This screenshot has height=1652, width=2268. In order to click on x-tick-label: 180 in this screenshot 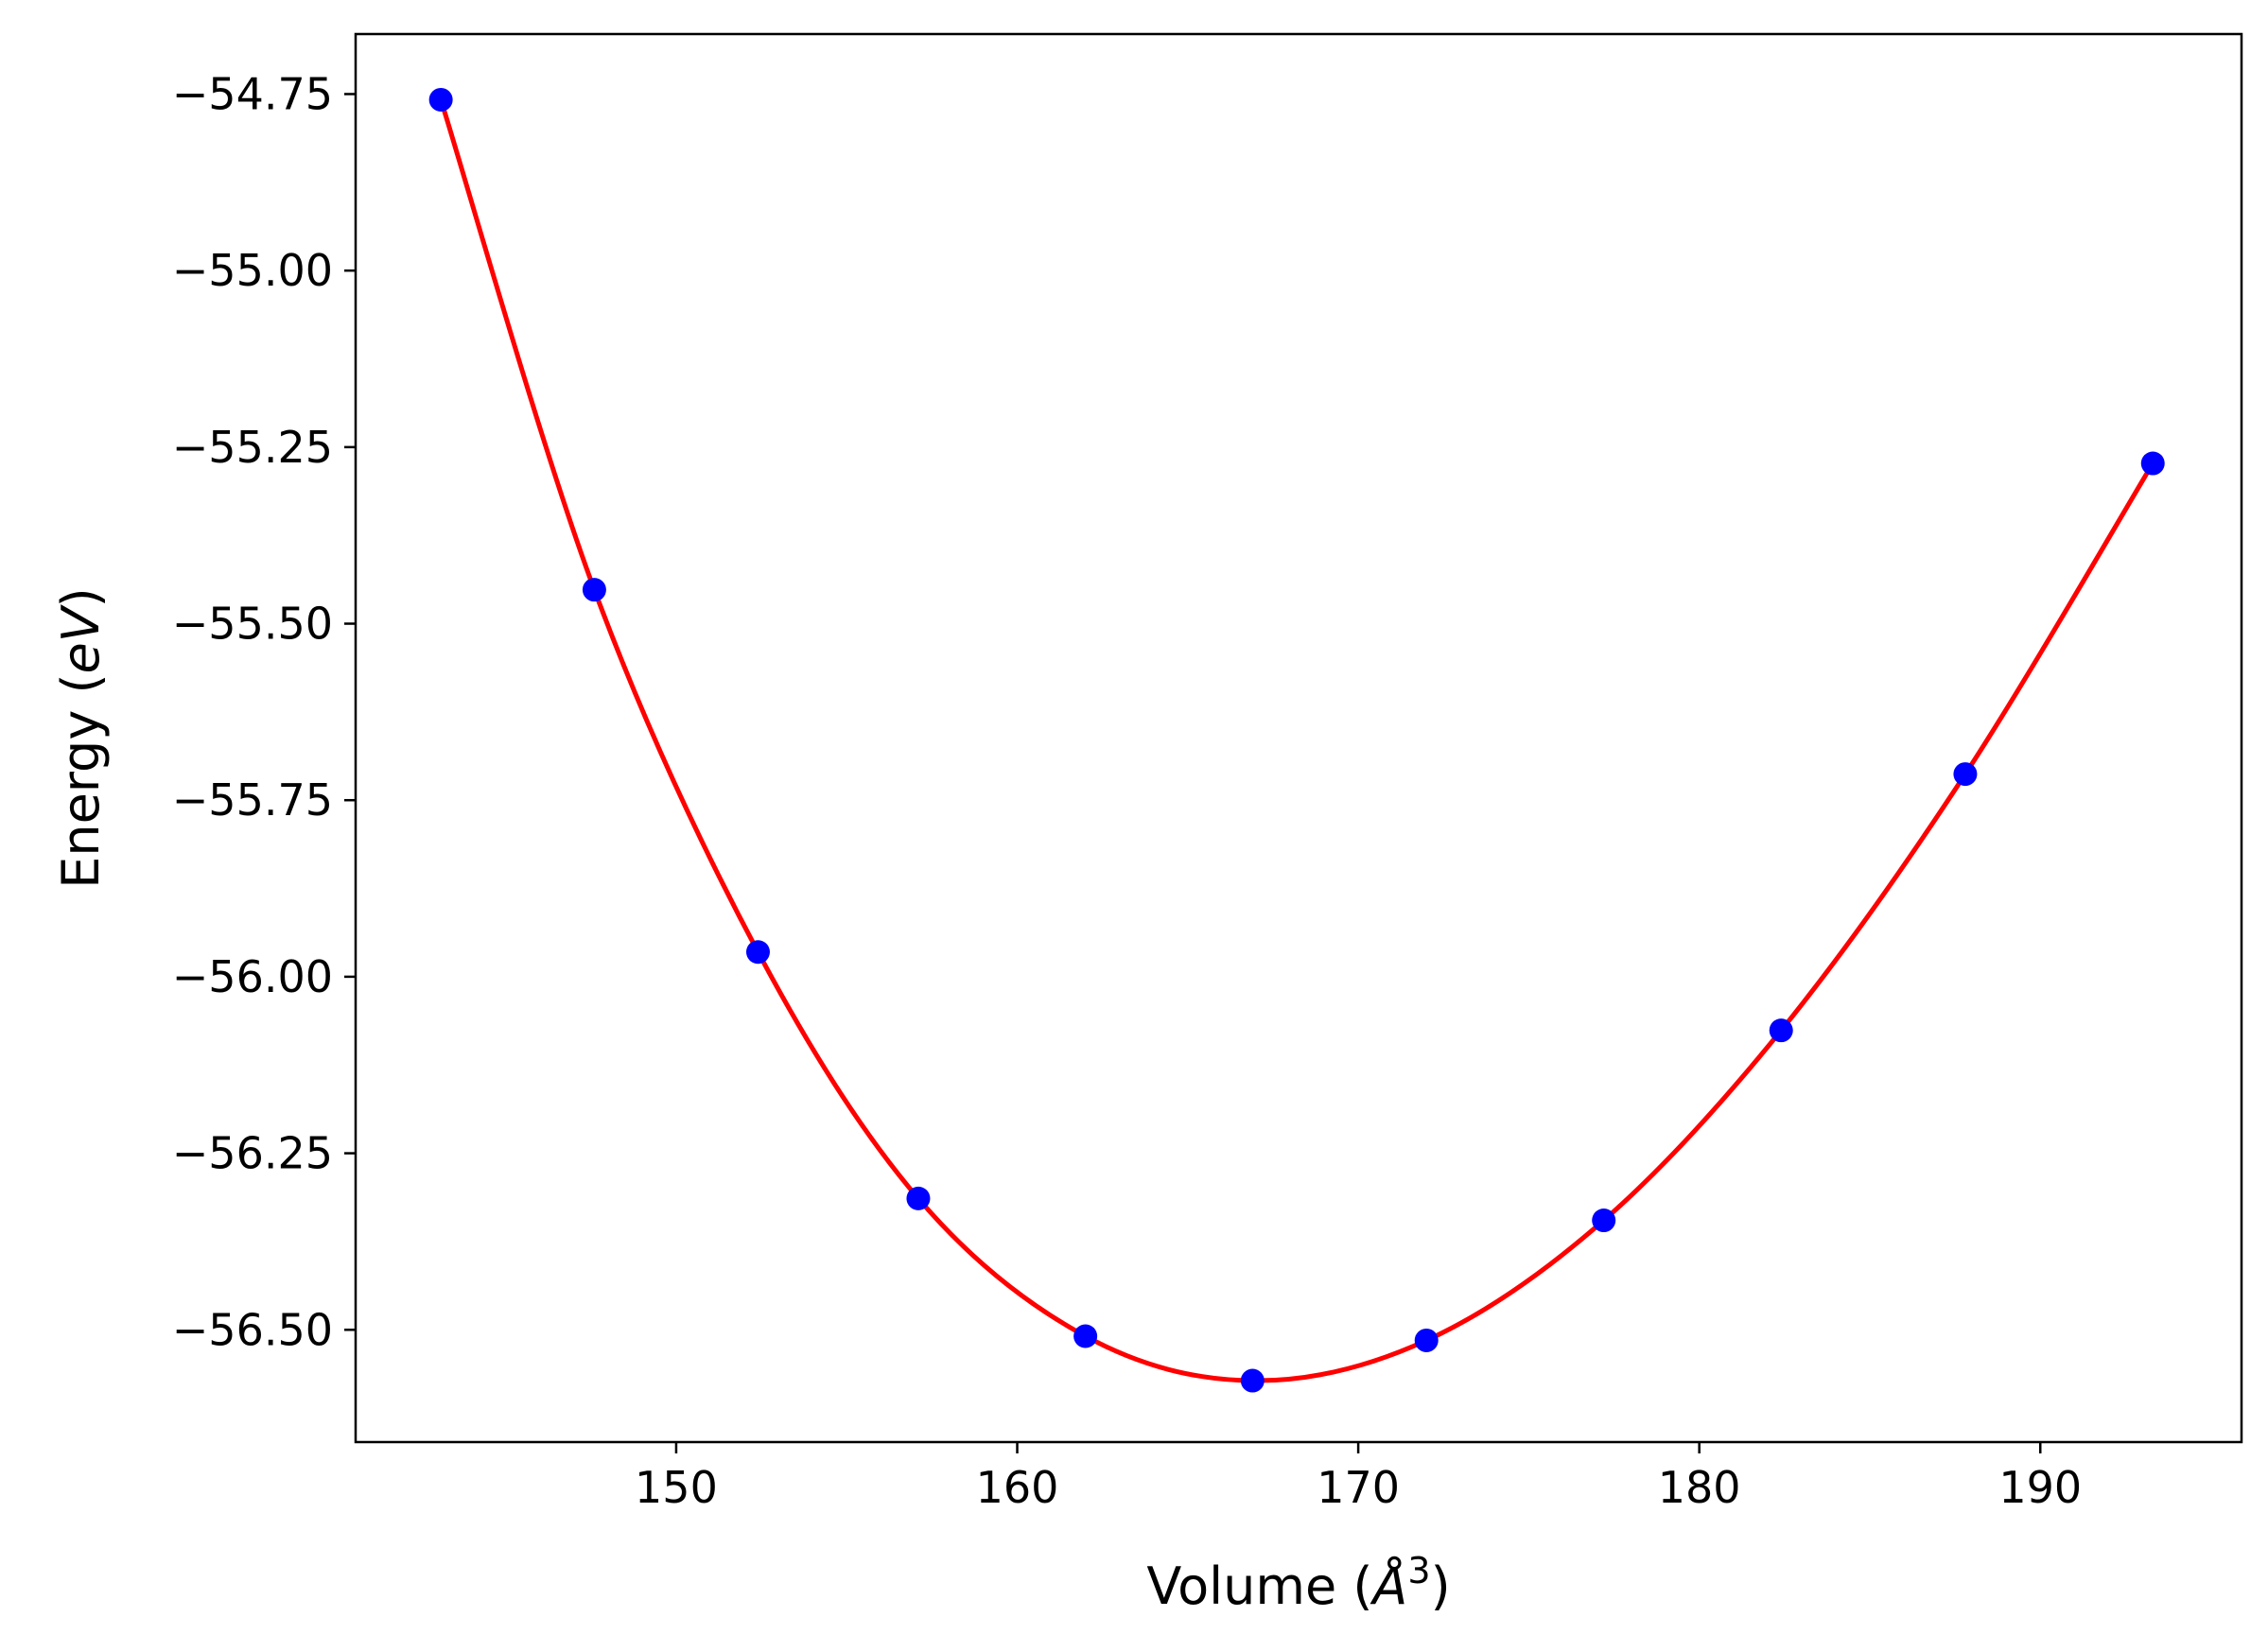, I will do `click(1699, 1488)`.